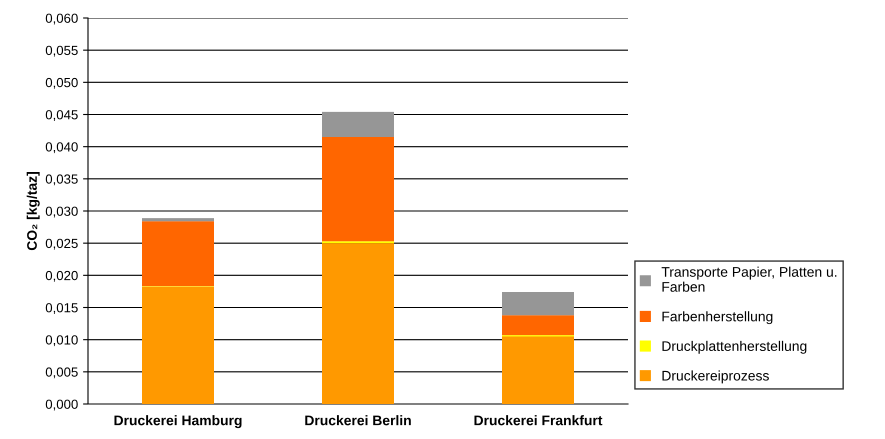  Describe the element at coordinates (62, 19) in the screenshot. I see `y-tick-label: 0,060` at that location.